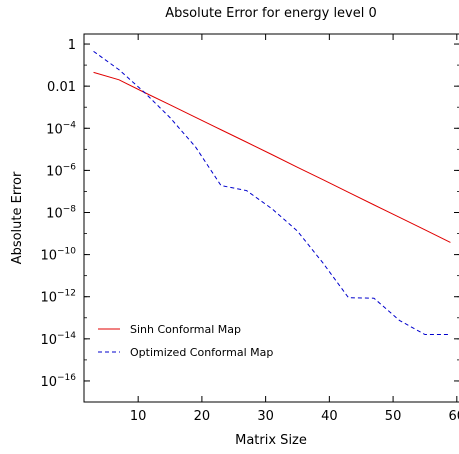 This screenshot has height=454, width=459. I want to click on y-axis-label: Absolute Error, so click(17, 217).